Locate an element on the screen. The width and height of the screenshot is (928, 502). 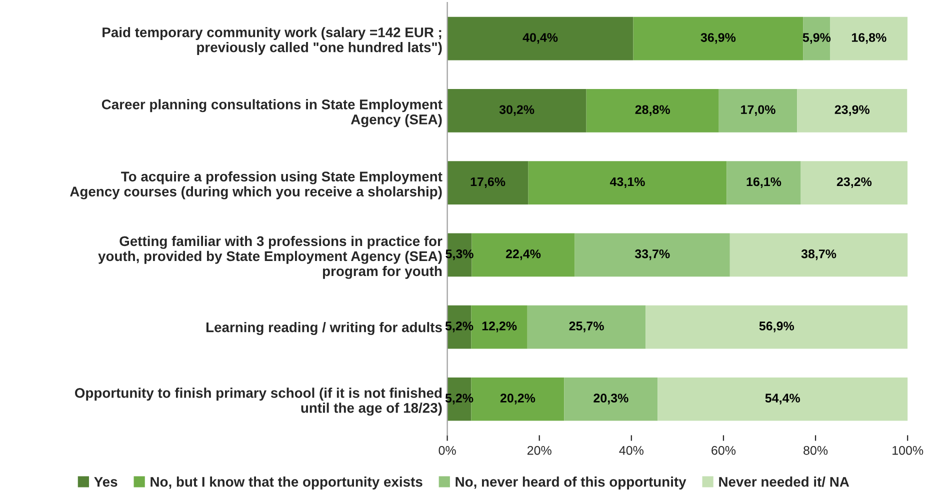
data-label: 56,9% is located at coordinates (776, 327).